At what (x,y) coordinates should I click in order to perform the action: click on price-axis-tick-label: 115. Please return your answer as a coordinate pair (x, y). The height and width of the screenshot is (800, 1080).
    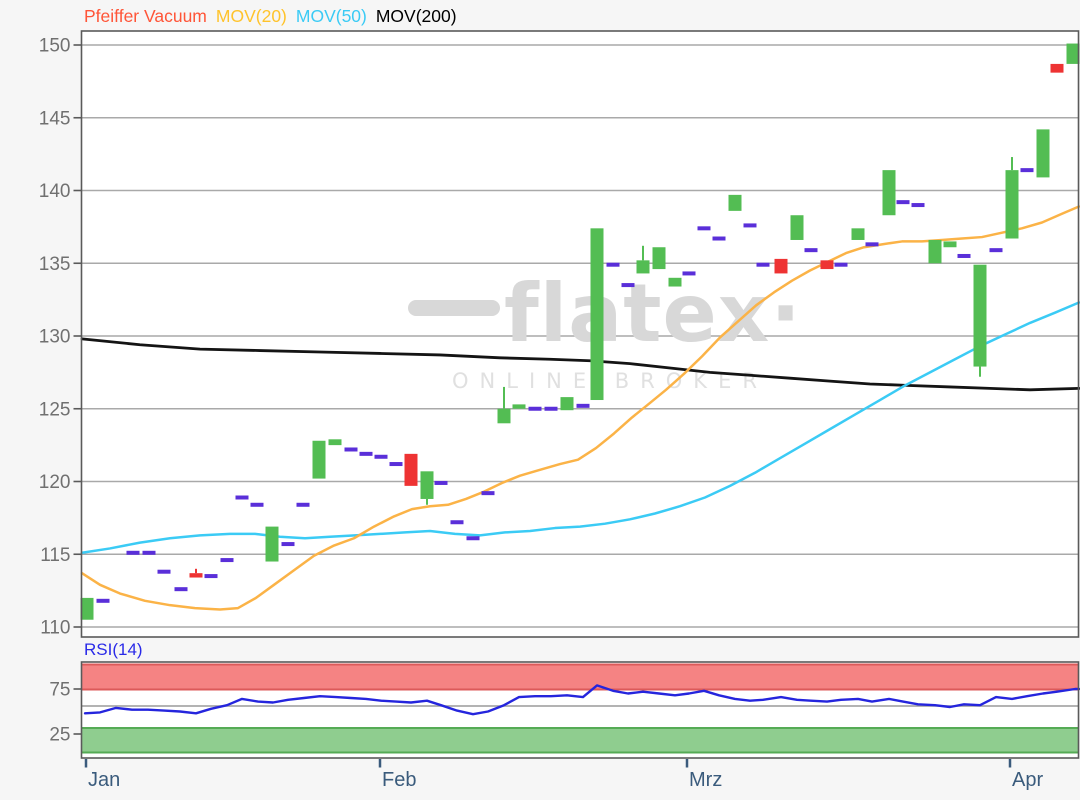
    Looking at the image, I should click on (55, 555).